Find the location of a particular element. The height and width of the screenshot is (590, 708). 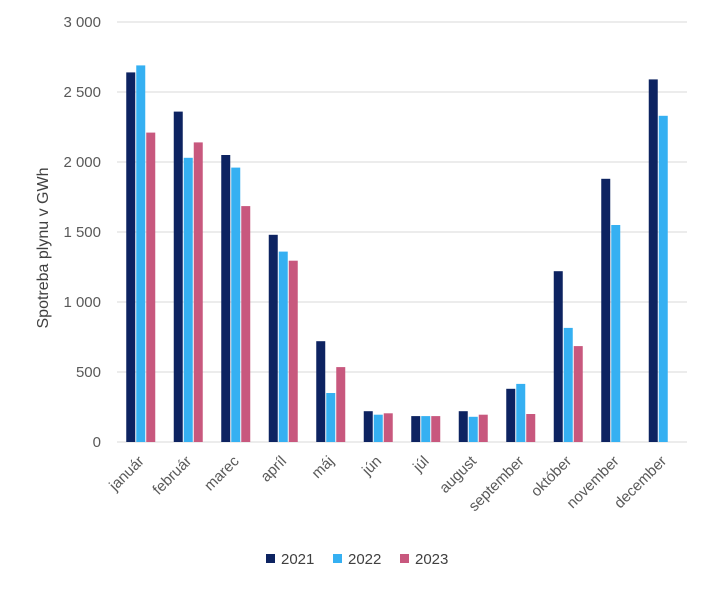

y-tick-label: 2 000 is located at coordinates (82, 162).